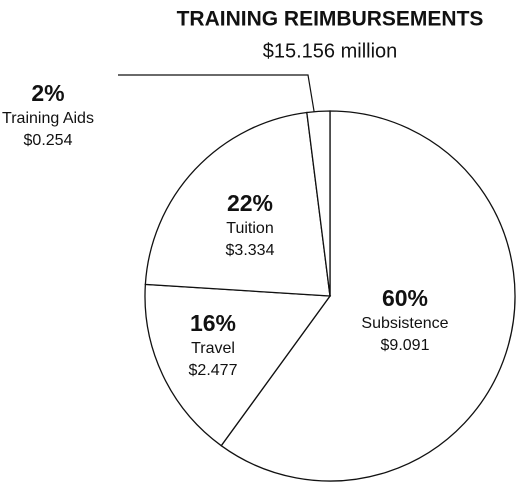 The image size is (529, 482). What do you see at coordinates (213, 370) in the screenshot?
I see `amount-label: $2.477` at bounding box center [213, 370].